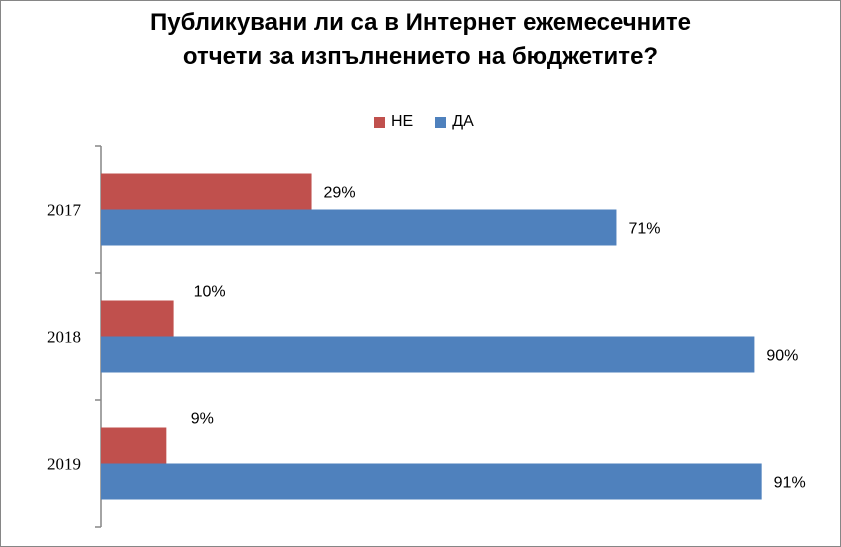  Describe the element at coordinates (210, 292) in the screenshot. I see `data-label-ne-2018: 10%` at that location.